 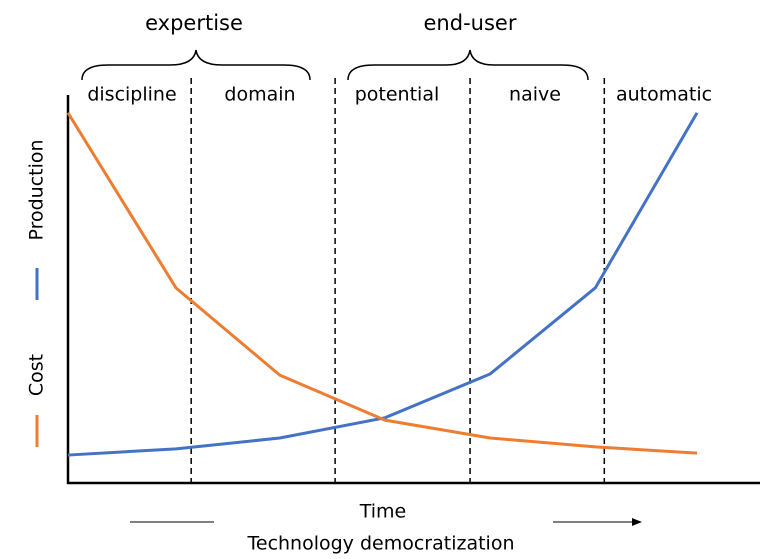 What do you see at coordinates (383, 512) in the screenshot?
I see `x-axis-label: Time` at bounding box center [383, 512].